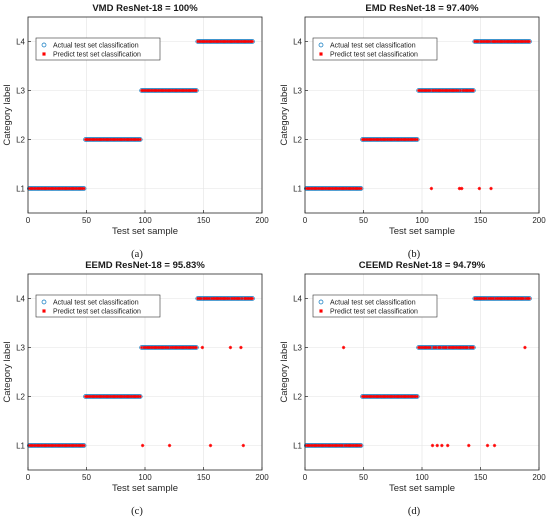 This screenshot has width=550, height=518. What do you see at coordinates (422, 8) in the screenshot?
I see `chart-title: EMD ResNet-18 = 97.40%` at bounding box center [422, 8].